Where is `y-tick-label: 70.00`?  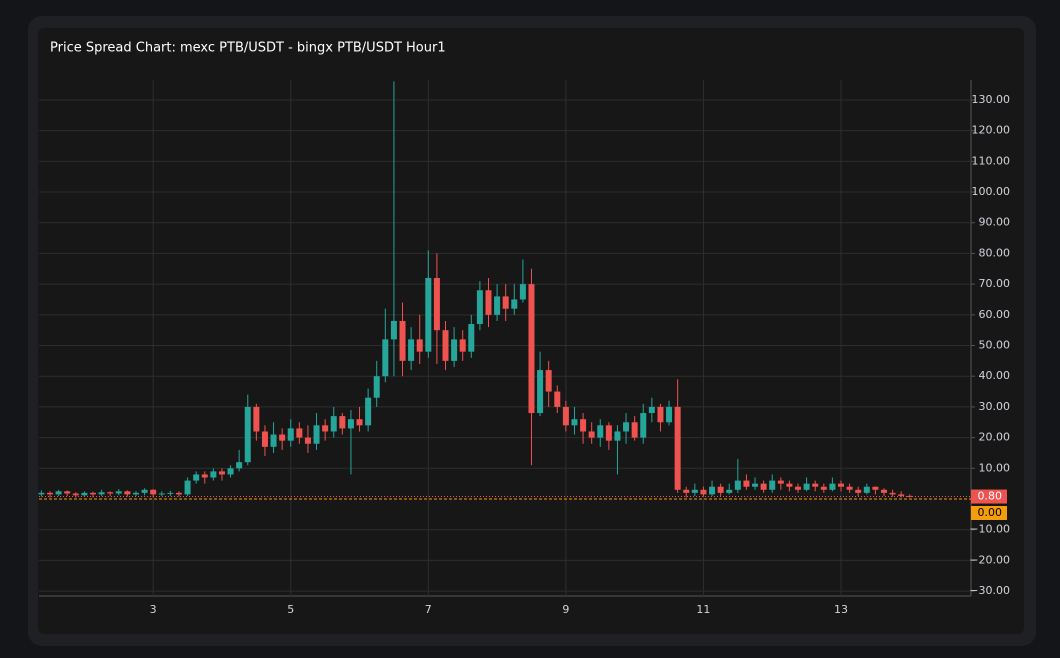 y-tick-label: 70.00 is located at coordinates (995, 283).